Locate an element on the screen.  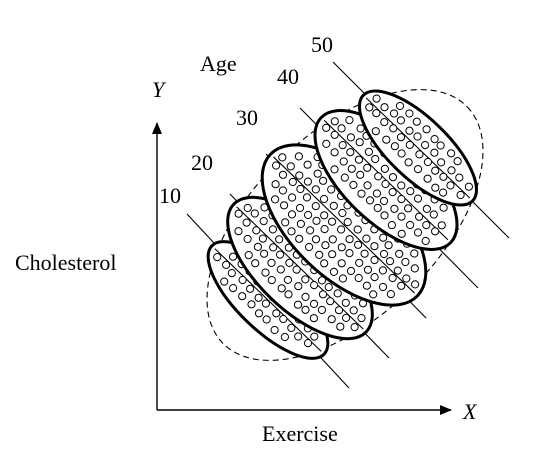
age-label-30: 30 is located at coordinates (247, 117).